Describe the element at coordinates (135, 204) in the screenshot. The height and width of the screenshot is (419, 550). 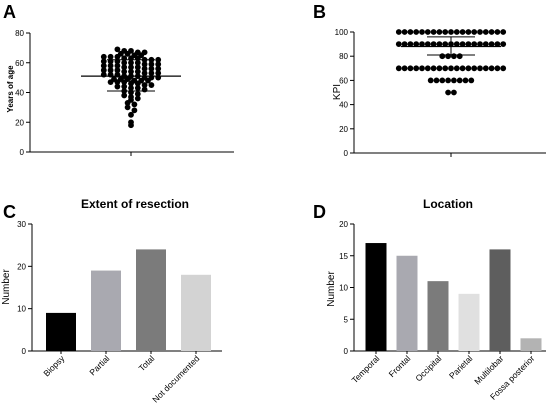
I see `chart-title-c: Extent of resection` at that location.